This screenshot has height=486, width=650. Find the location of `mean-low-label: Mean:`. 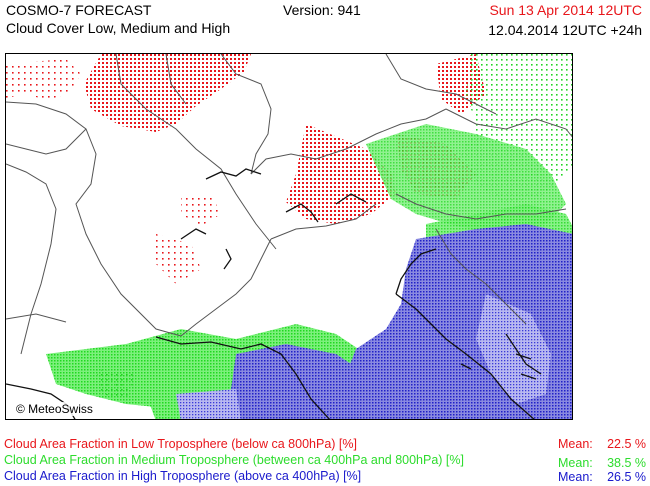

mean-low-label: Mean: is located at coordinates (575, 444).